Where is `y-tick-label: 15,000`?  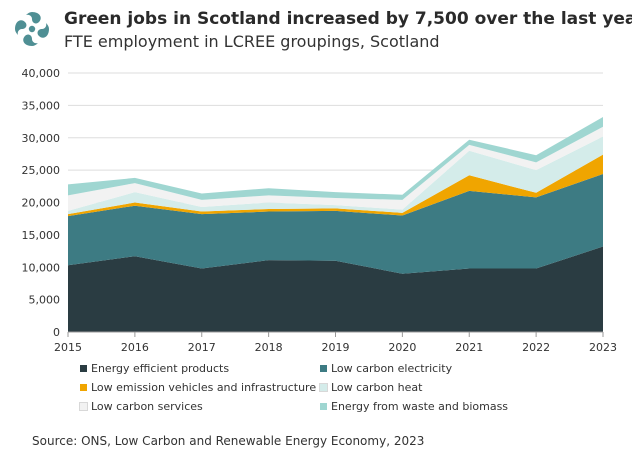 y-tick-label: 15,000 is located at coordinates (41, 235).